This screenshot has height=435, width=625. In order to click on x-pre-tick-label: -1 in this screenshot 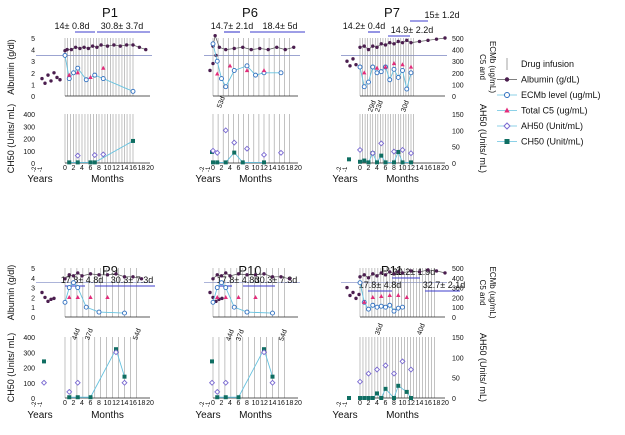, I will do `click(209, 169)`.